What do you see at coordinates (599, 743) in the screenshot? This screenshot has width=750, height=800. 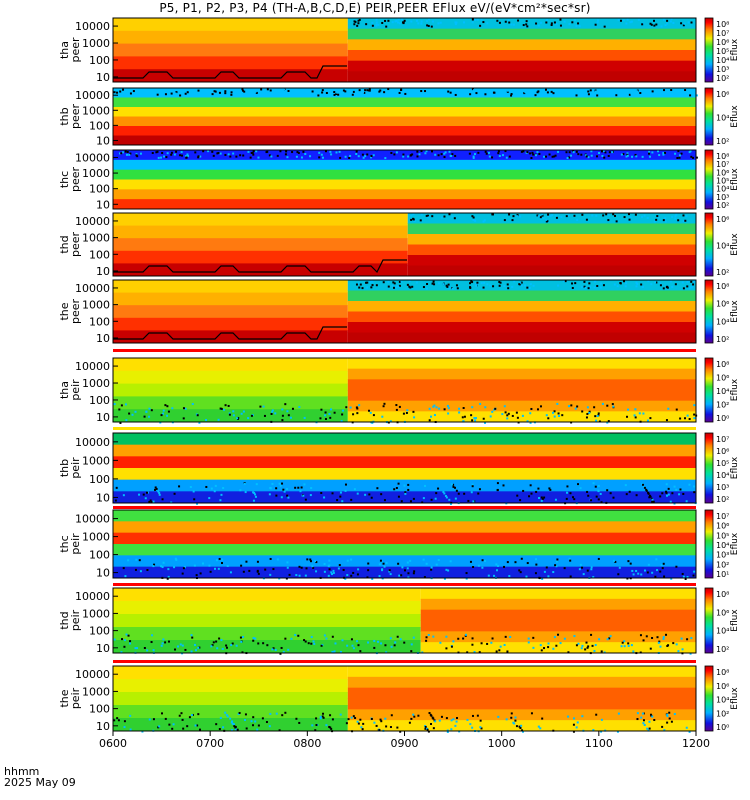 I see `x-tick-label: 1100` at bounding box center [599, 743].